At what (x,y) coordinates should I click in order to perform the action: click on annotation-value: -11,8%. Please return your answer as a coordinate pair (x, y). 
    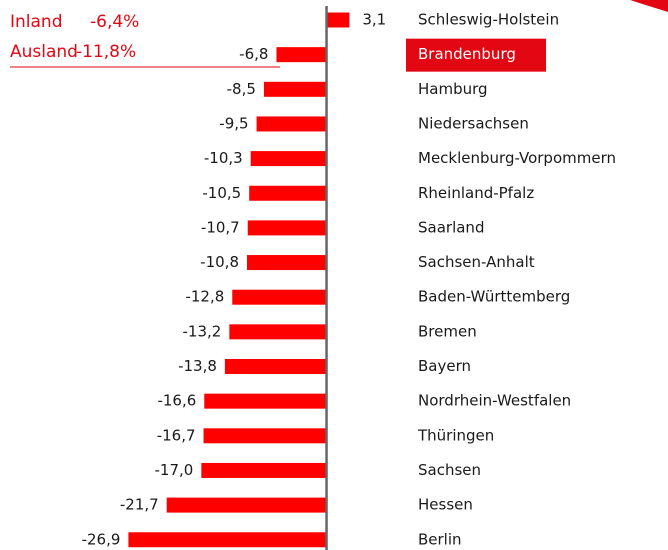
    Looking at the image, I should click on (106, 52).